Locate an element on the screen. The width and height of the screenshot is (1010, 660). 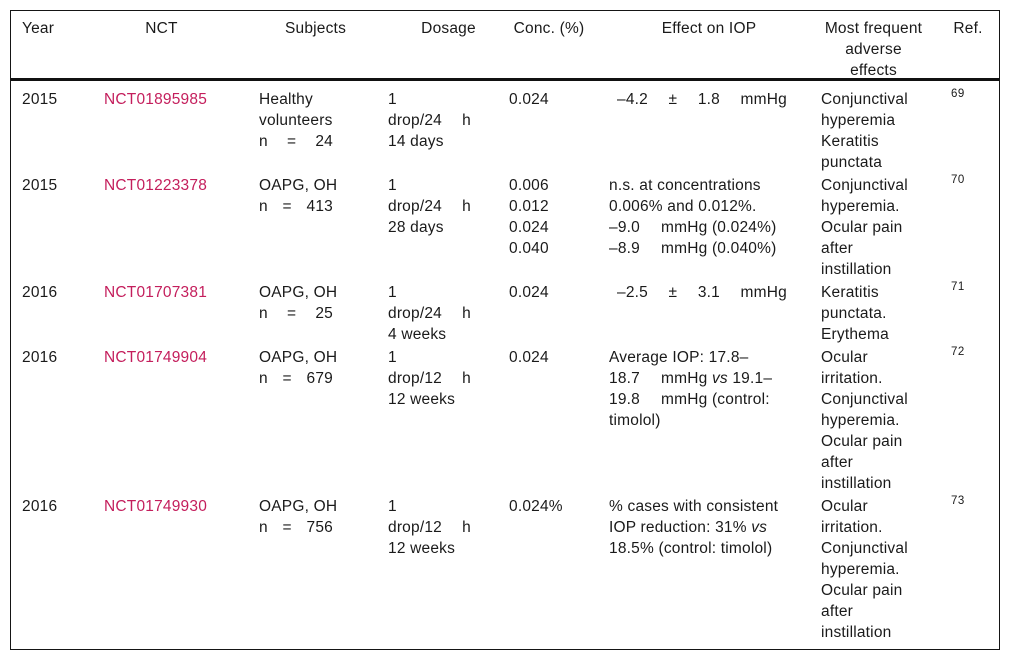
nct-cell: NCT01749930 is located at coordinates (181, 506).